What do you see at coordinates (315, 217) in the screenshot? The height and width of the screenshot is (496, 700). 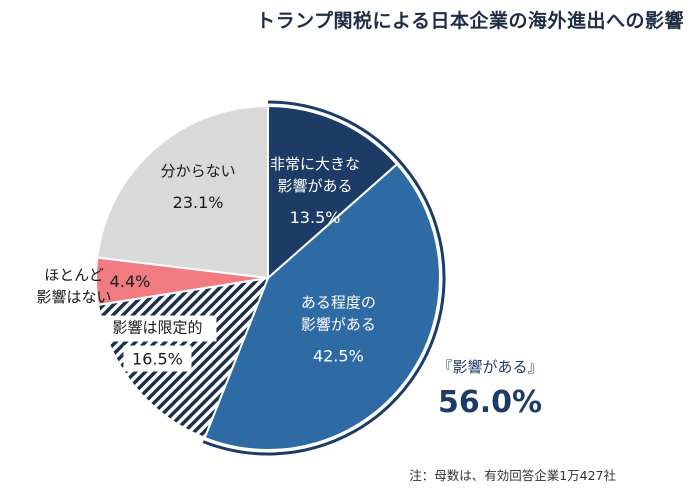 I see `slice-value-text: 13.5%` at bounding box center [315, 217].